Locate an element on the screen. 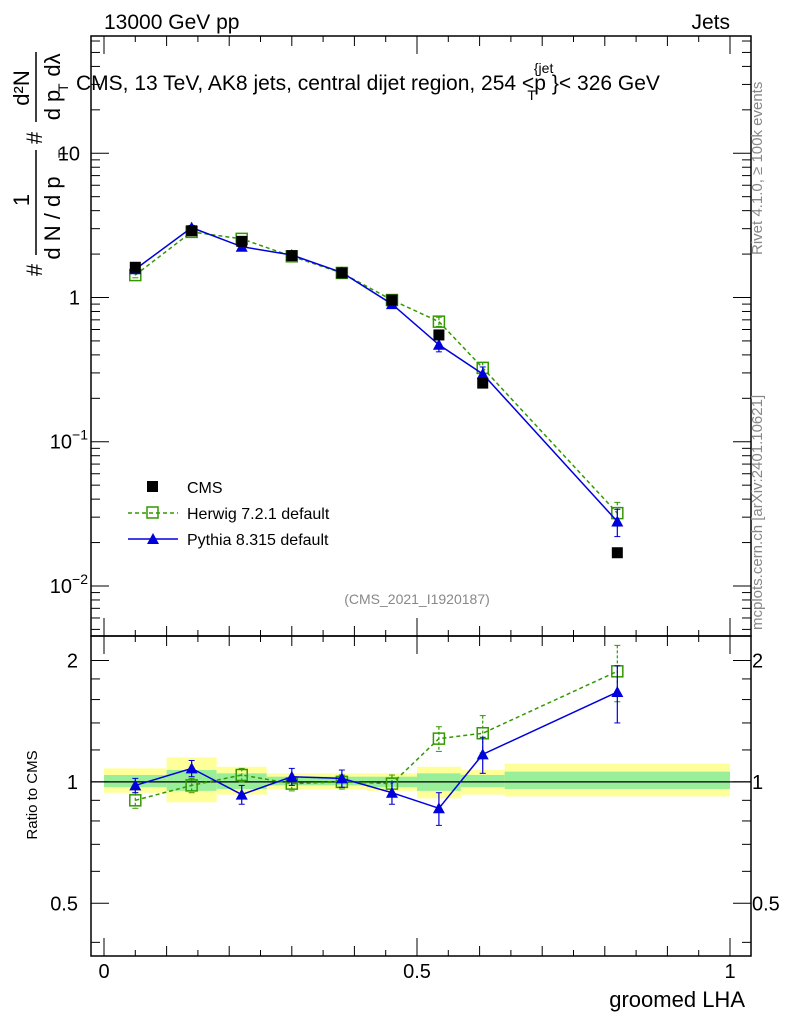  y-label-num2: d²N is located at coordinates (21, 87).